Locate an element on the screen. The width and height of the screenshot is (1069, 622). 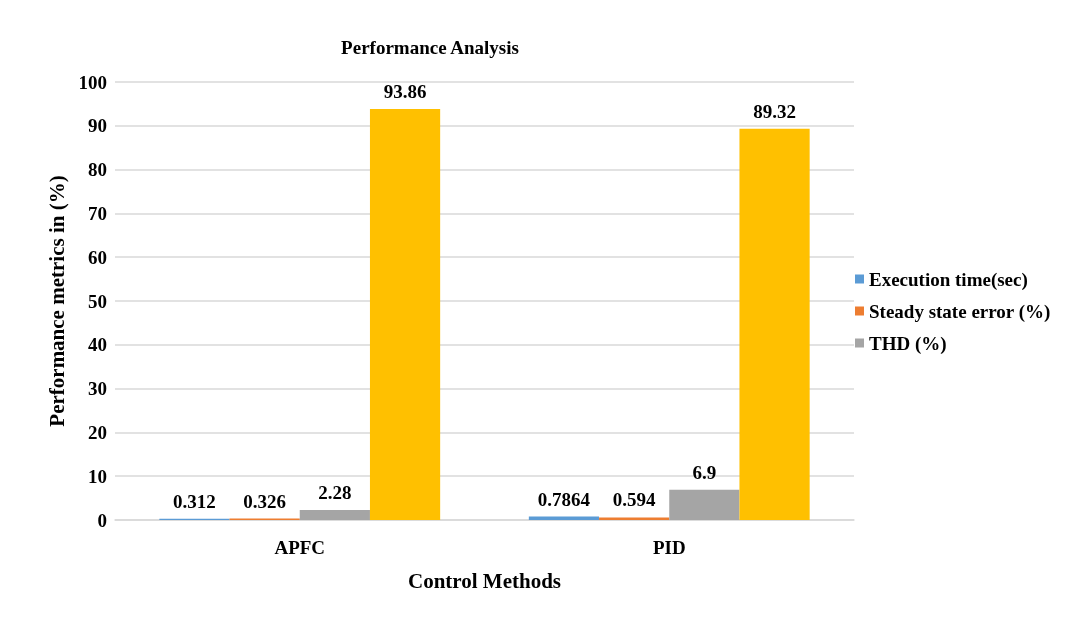
y-axis-title: Performance metrics in (%) is located at coordinates (57, 301).